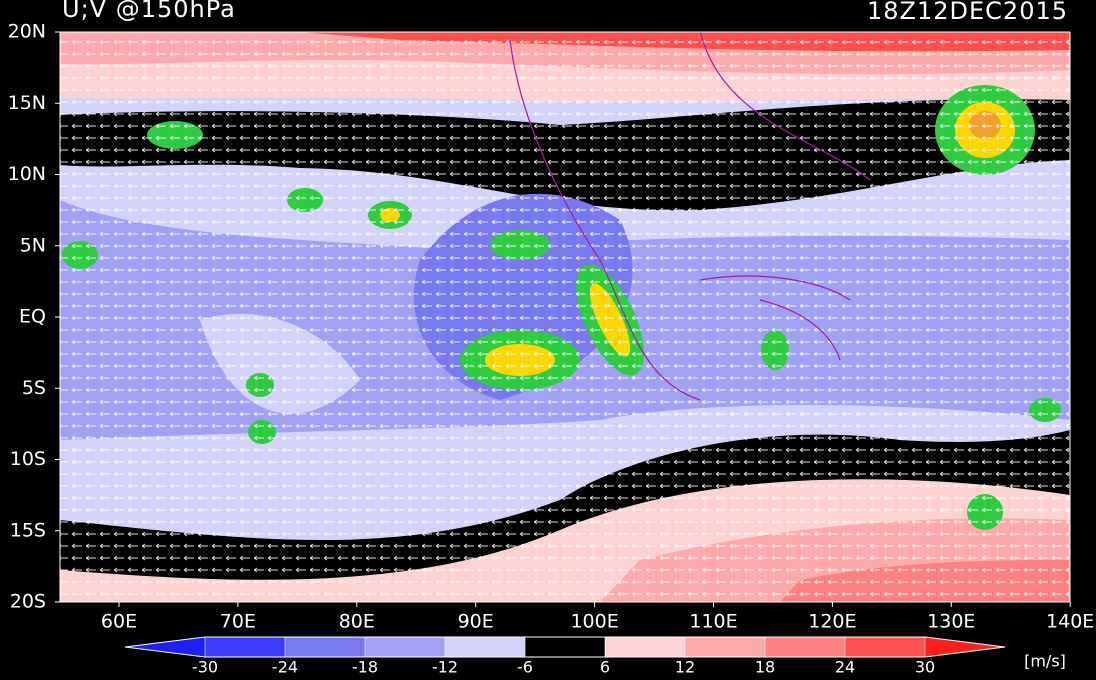  I want to click on lat-label: 10S, so click(28, 459).